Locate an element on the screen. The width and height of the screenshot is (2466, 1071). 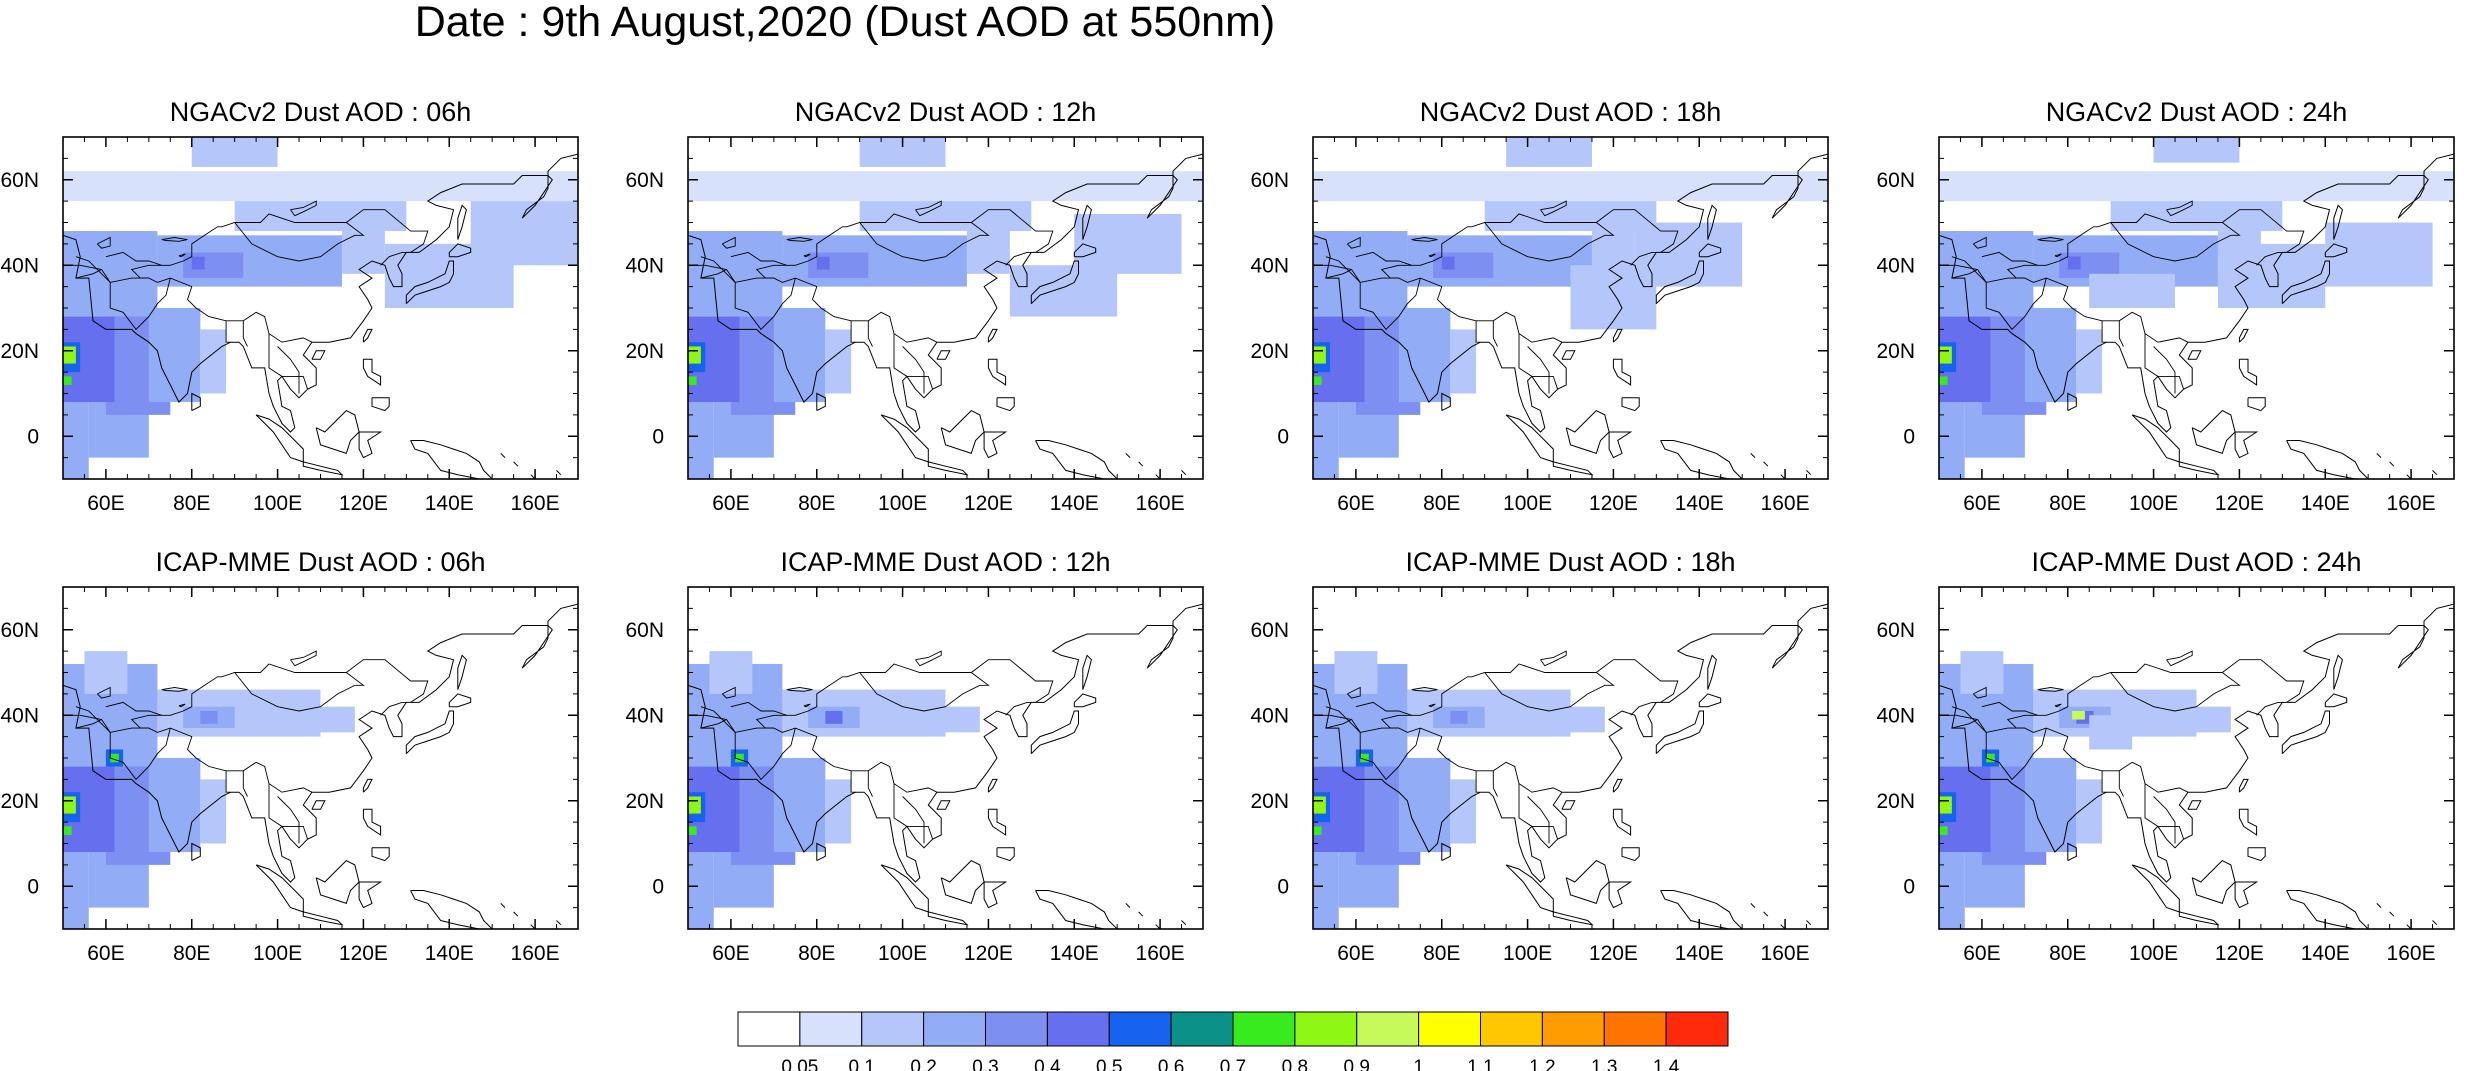
panel-title: ICAP-MME Dust AOD : 24h is located at coordinates (2196, 562).